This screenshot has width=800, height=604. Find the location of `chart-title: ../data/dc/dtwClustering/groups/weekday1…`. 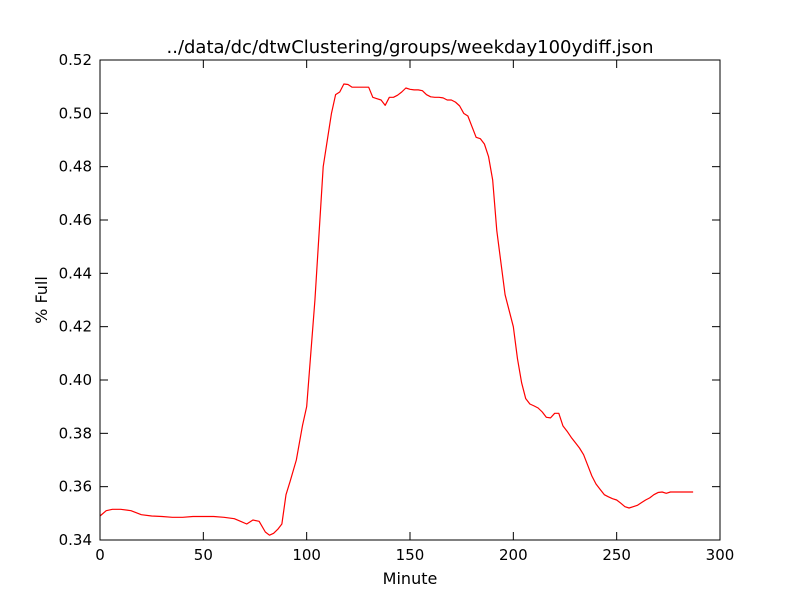

chart-title: ../data/dc/dtwClustering/groups/weekday1… is located at coordinates (410, 47).